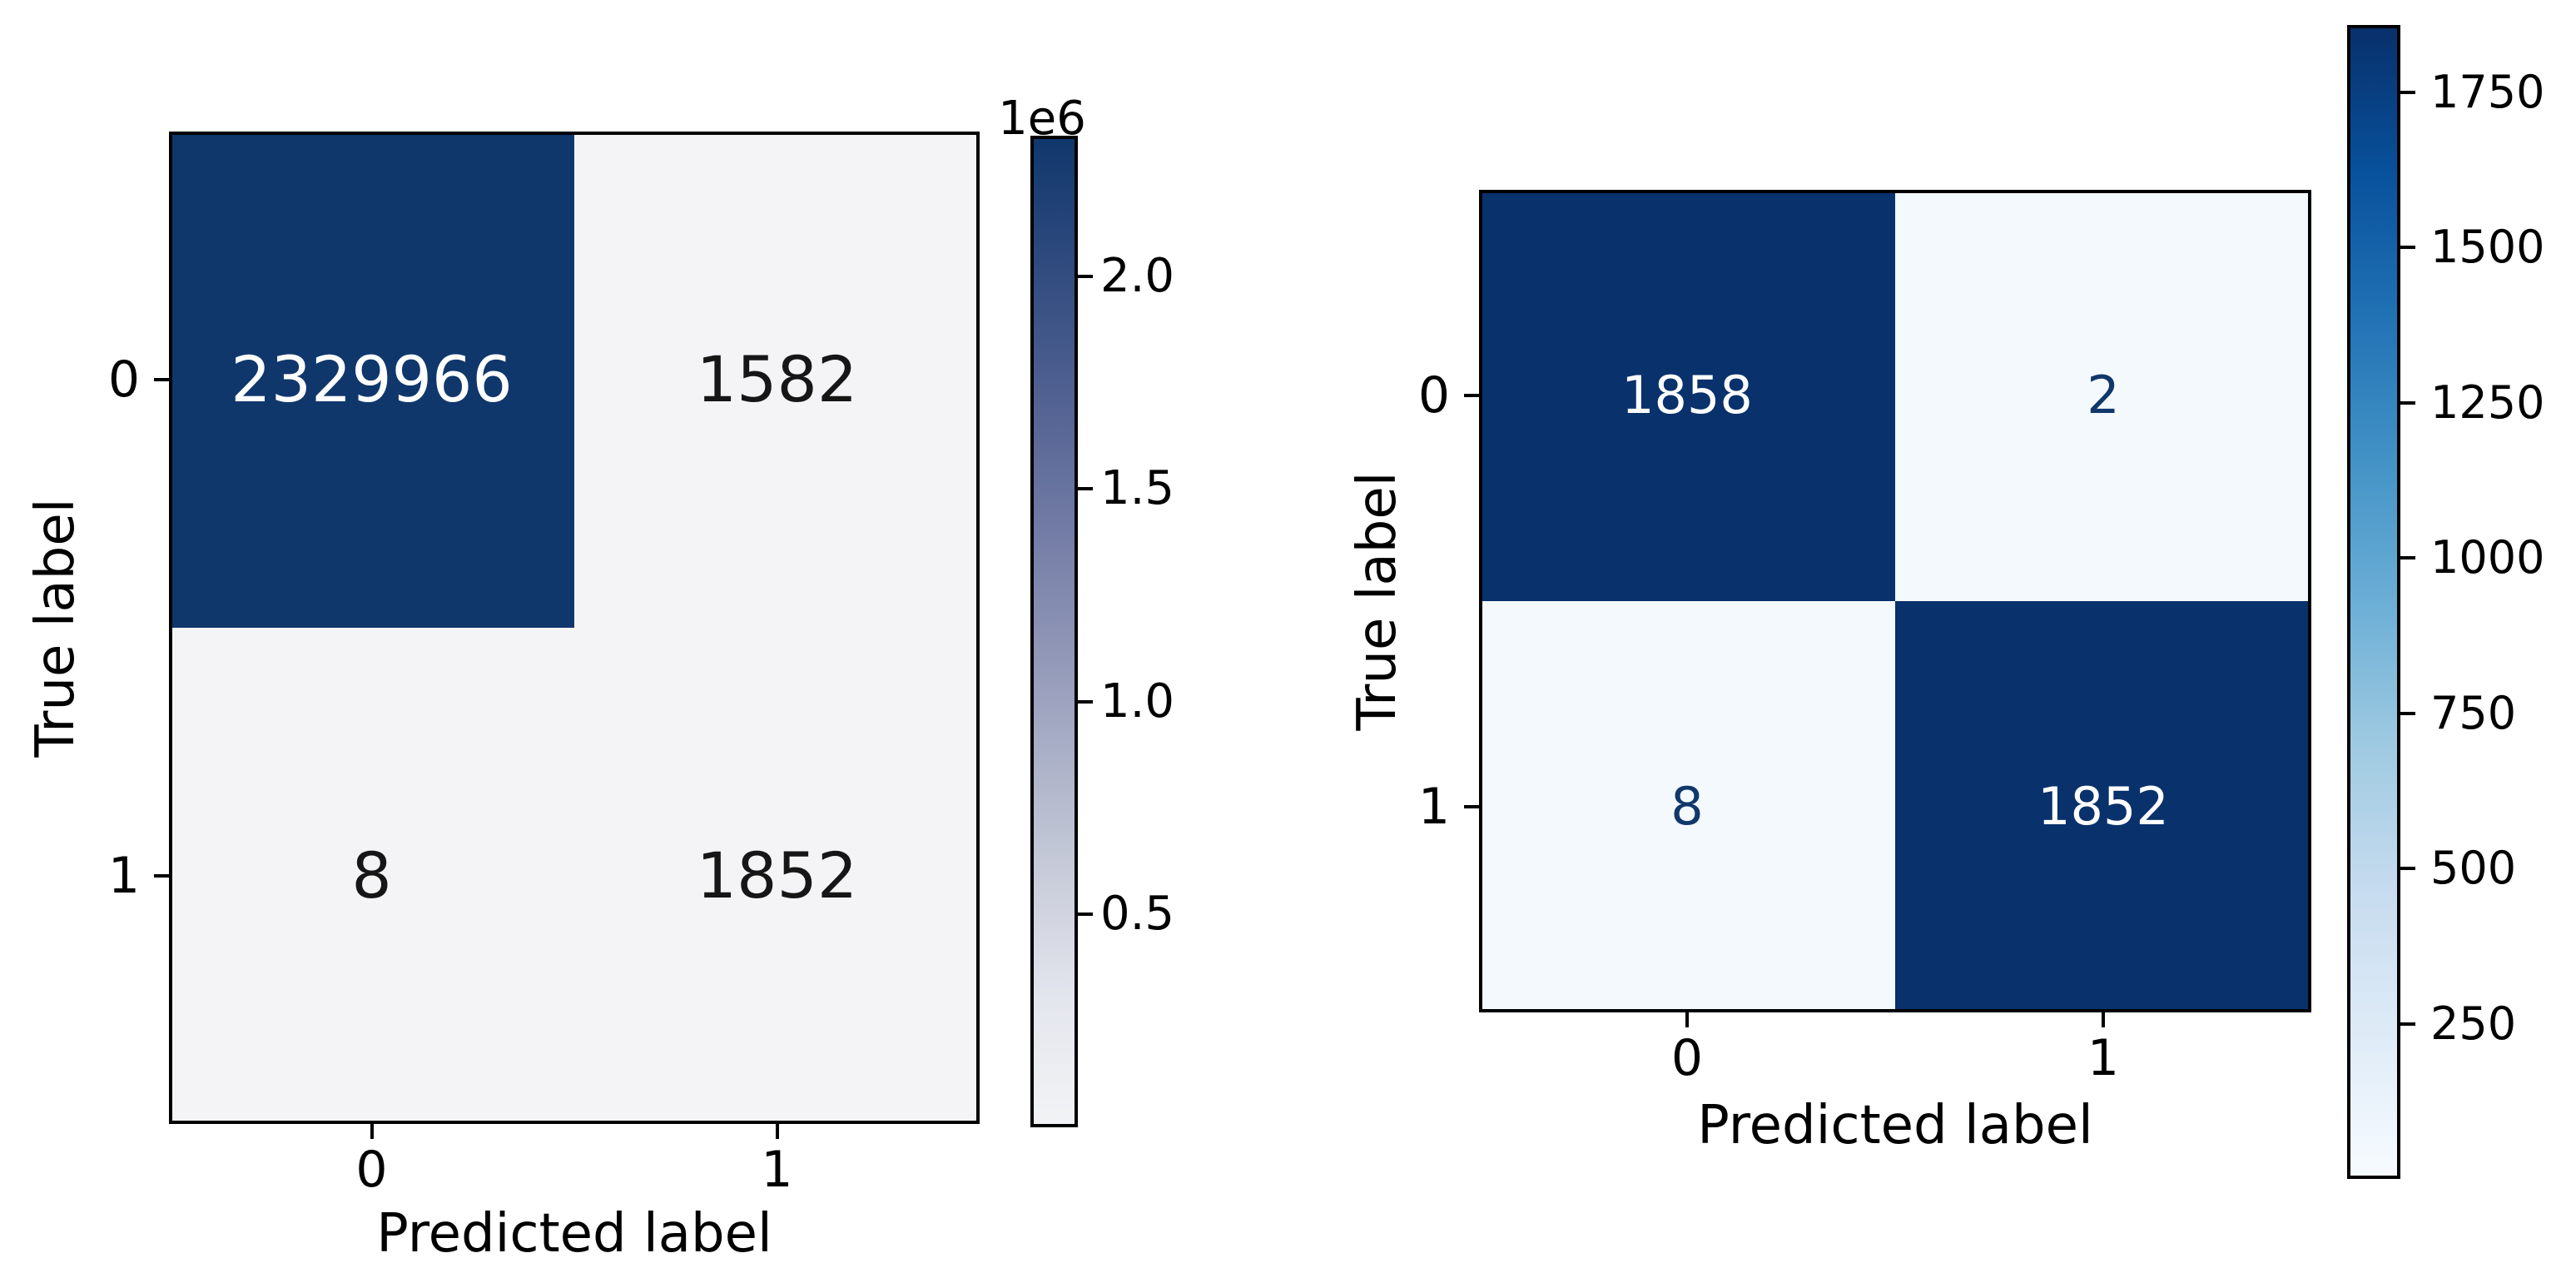  What do you see at coordinates (1085, 276) in the screenshot?
I see `colorbar-tick-mark-2.0` at bounding box center [1085, 276].